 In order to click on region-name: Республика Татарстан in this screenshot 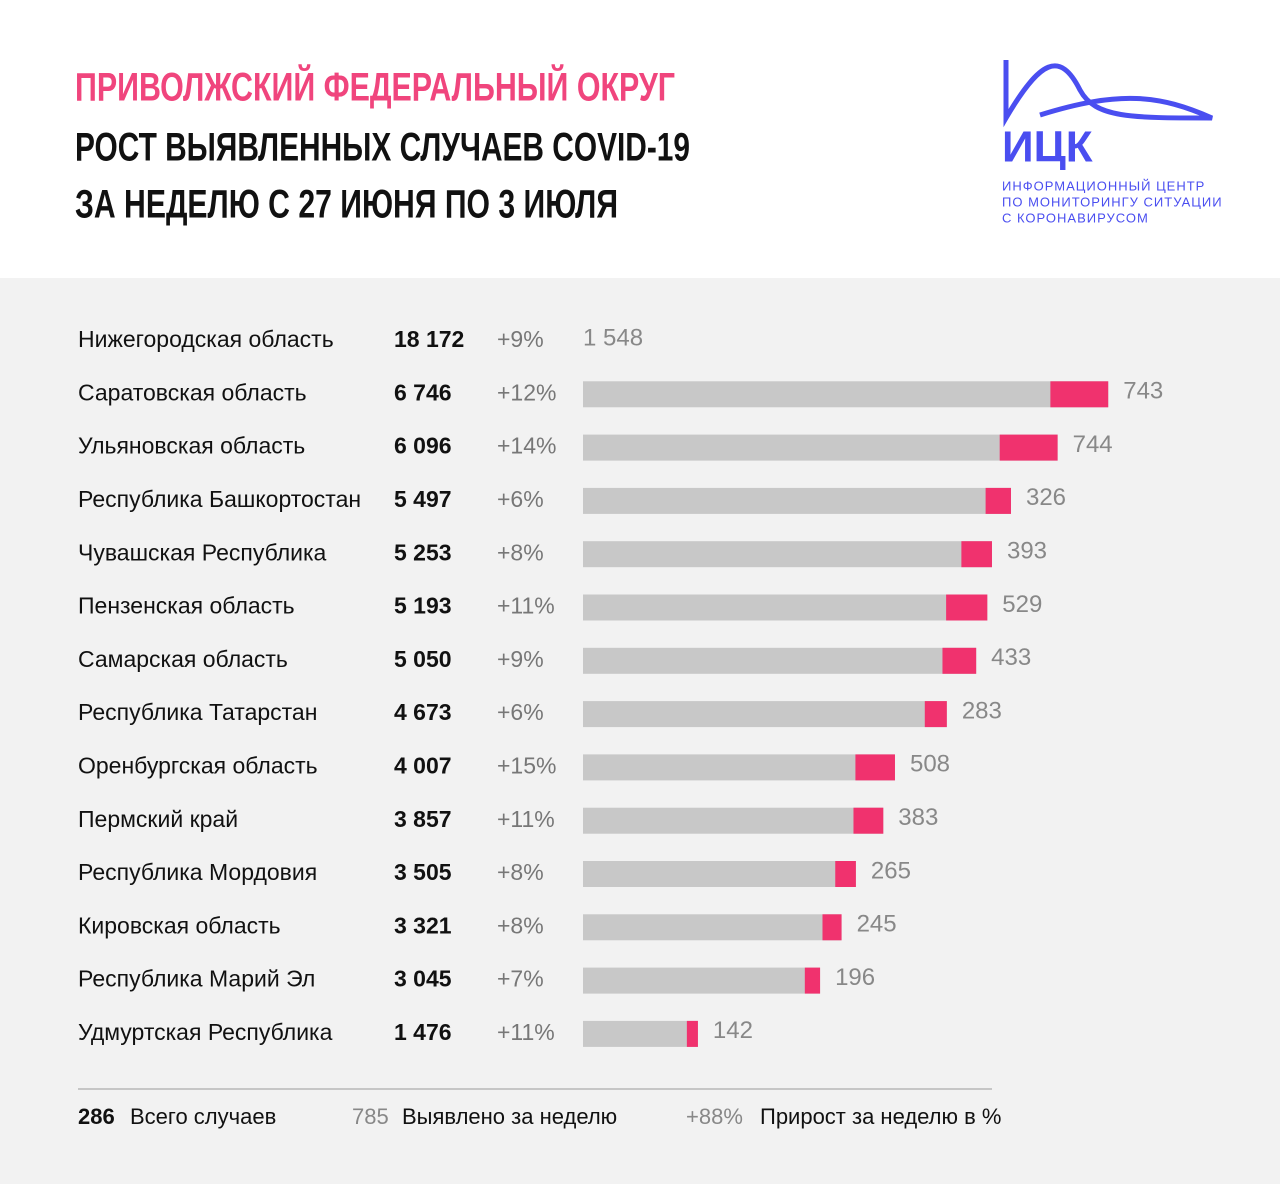, I will do `click(197, 712)`.